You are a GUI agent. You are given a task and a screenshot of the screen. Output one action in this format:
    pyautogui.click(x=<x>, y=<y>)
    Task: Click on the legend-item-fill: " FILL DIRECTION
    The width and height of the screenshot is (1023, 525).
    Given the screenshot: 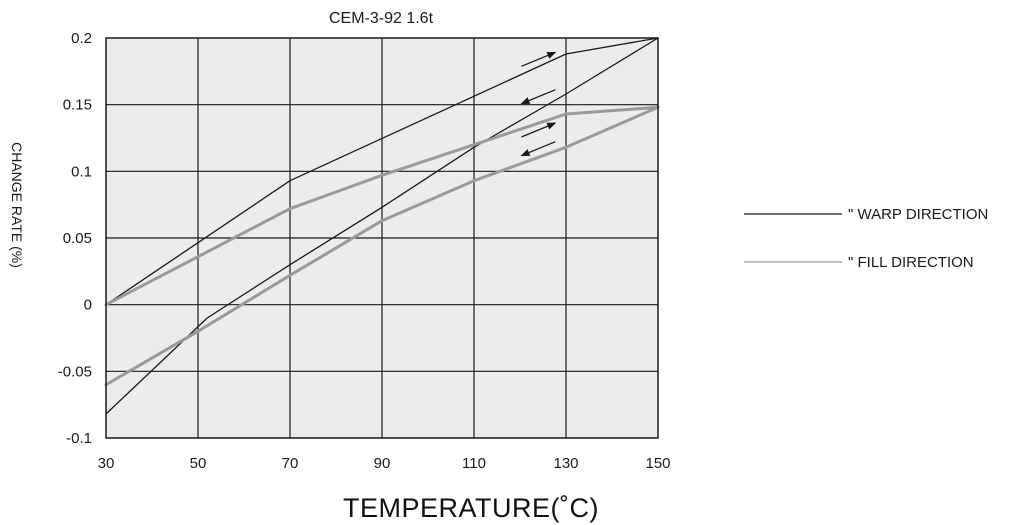 What is the action you would take?
    pyautogui.click(x=859, y=262)
    